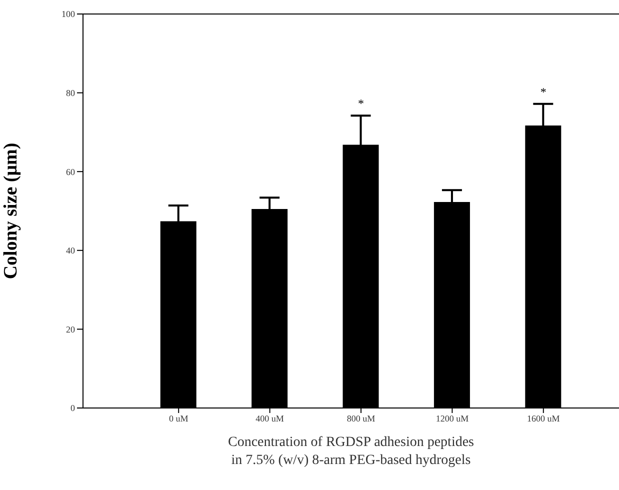 This screenshot has width=619, height=490. What do you see at coordinates (11, 211) in the screenshot?
I see `y-axis-title: Colony size (μm)` at bounding box center [11, 211].